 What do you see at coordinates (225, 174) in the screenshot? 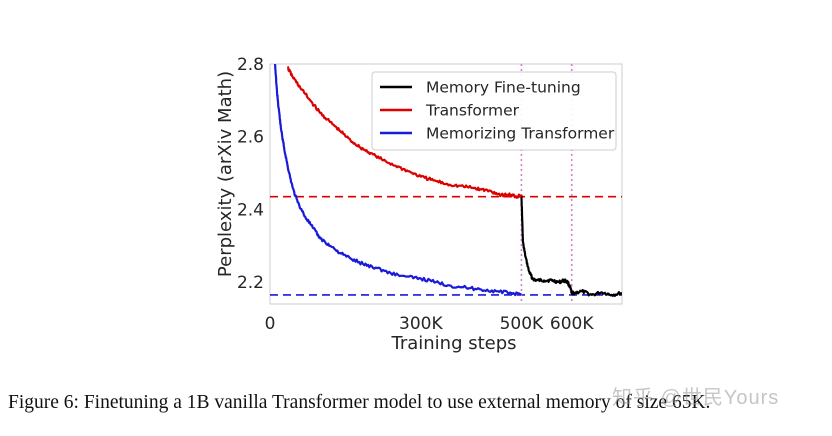
I see `y-axis-label: Perplexity (arXiv Math)` at bounding box center [225, 174].